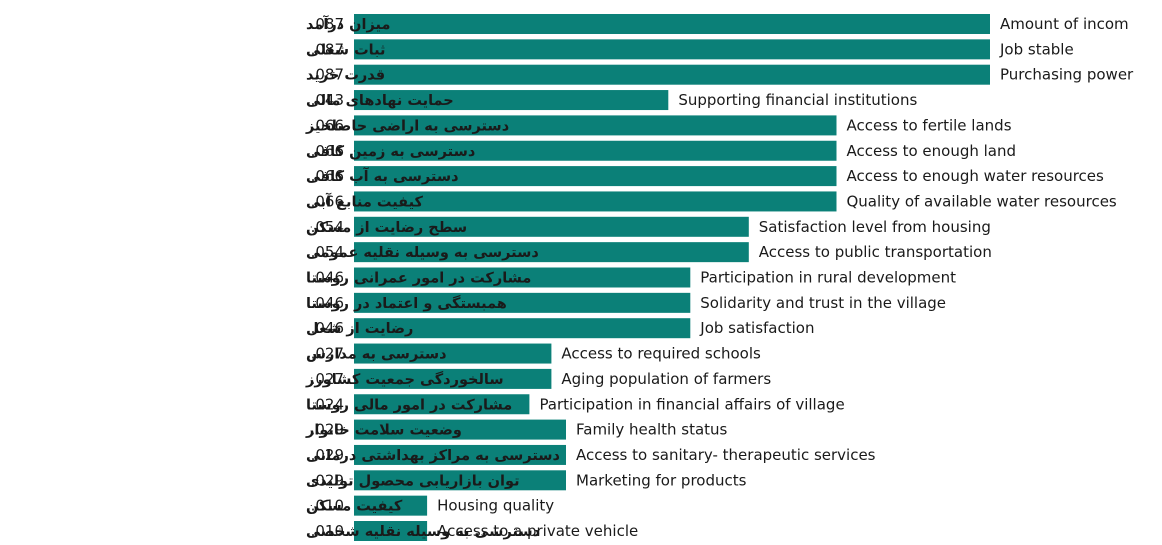 Image resolution: width=1162 pixels, height=545 pixels. What do you see at coordinates (327, 100) in the screenshot?
I see `value-label-3: .043` at bounding box center [327, 100].